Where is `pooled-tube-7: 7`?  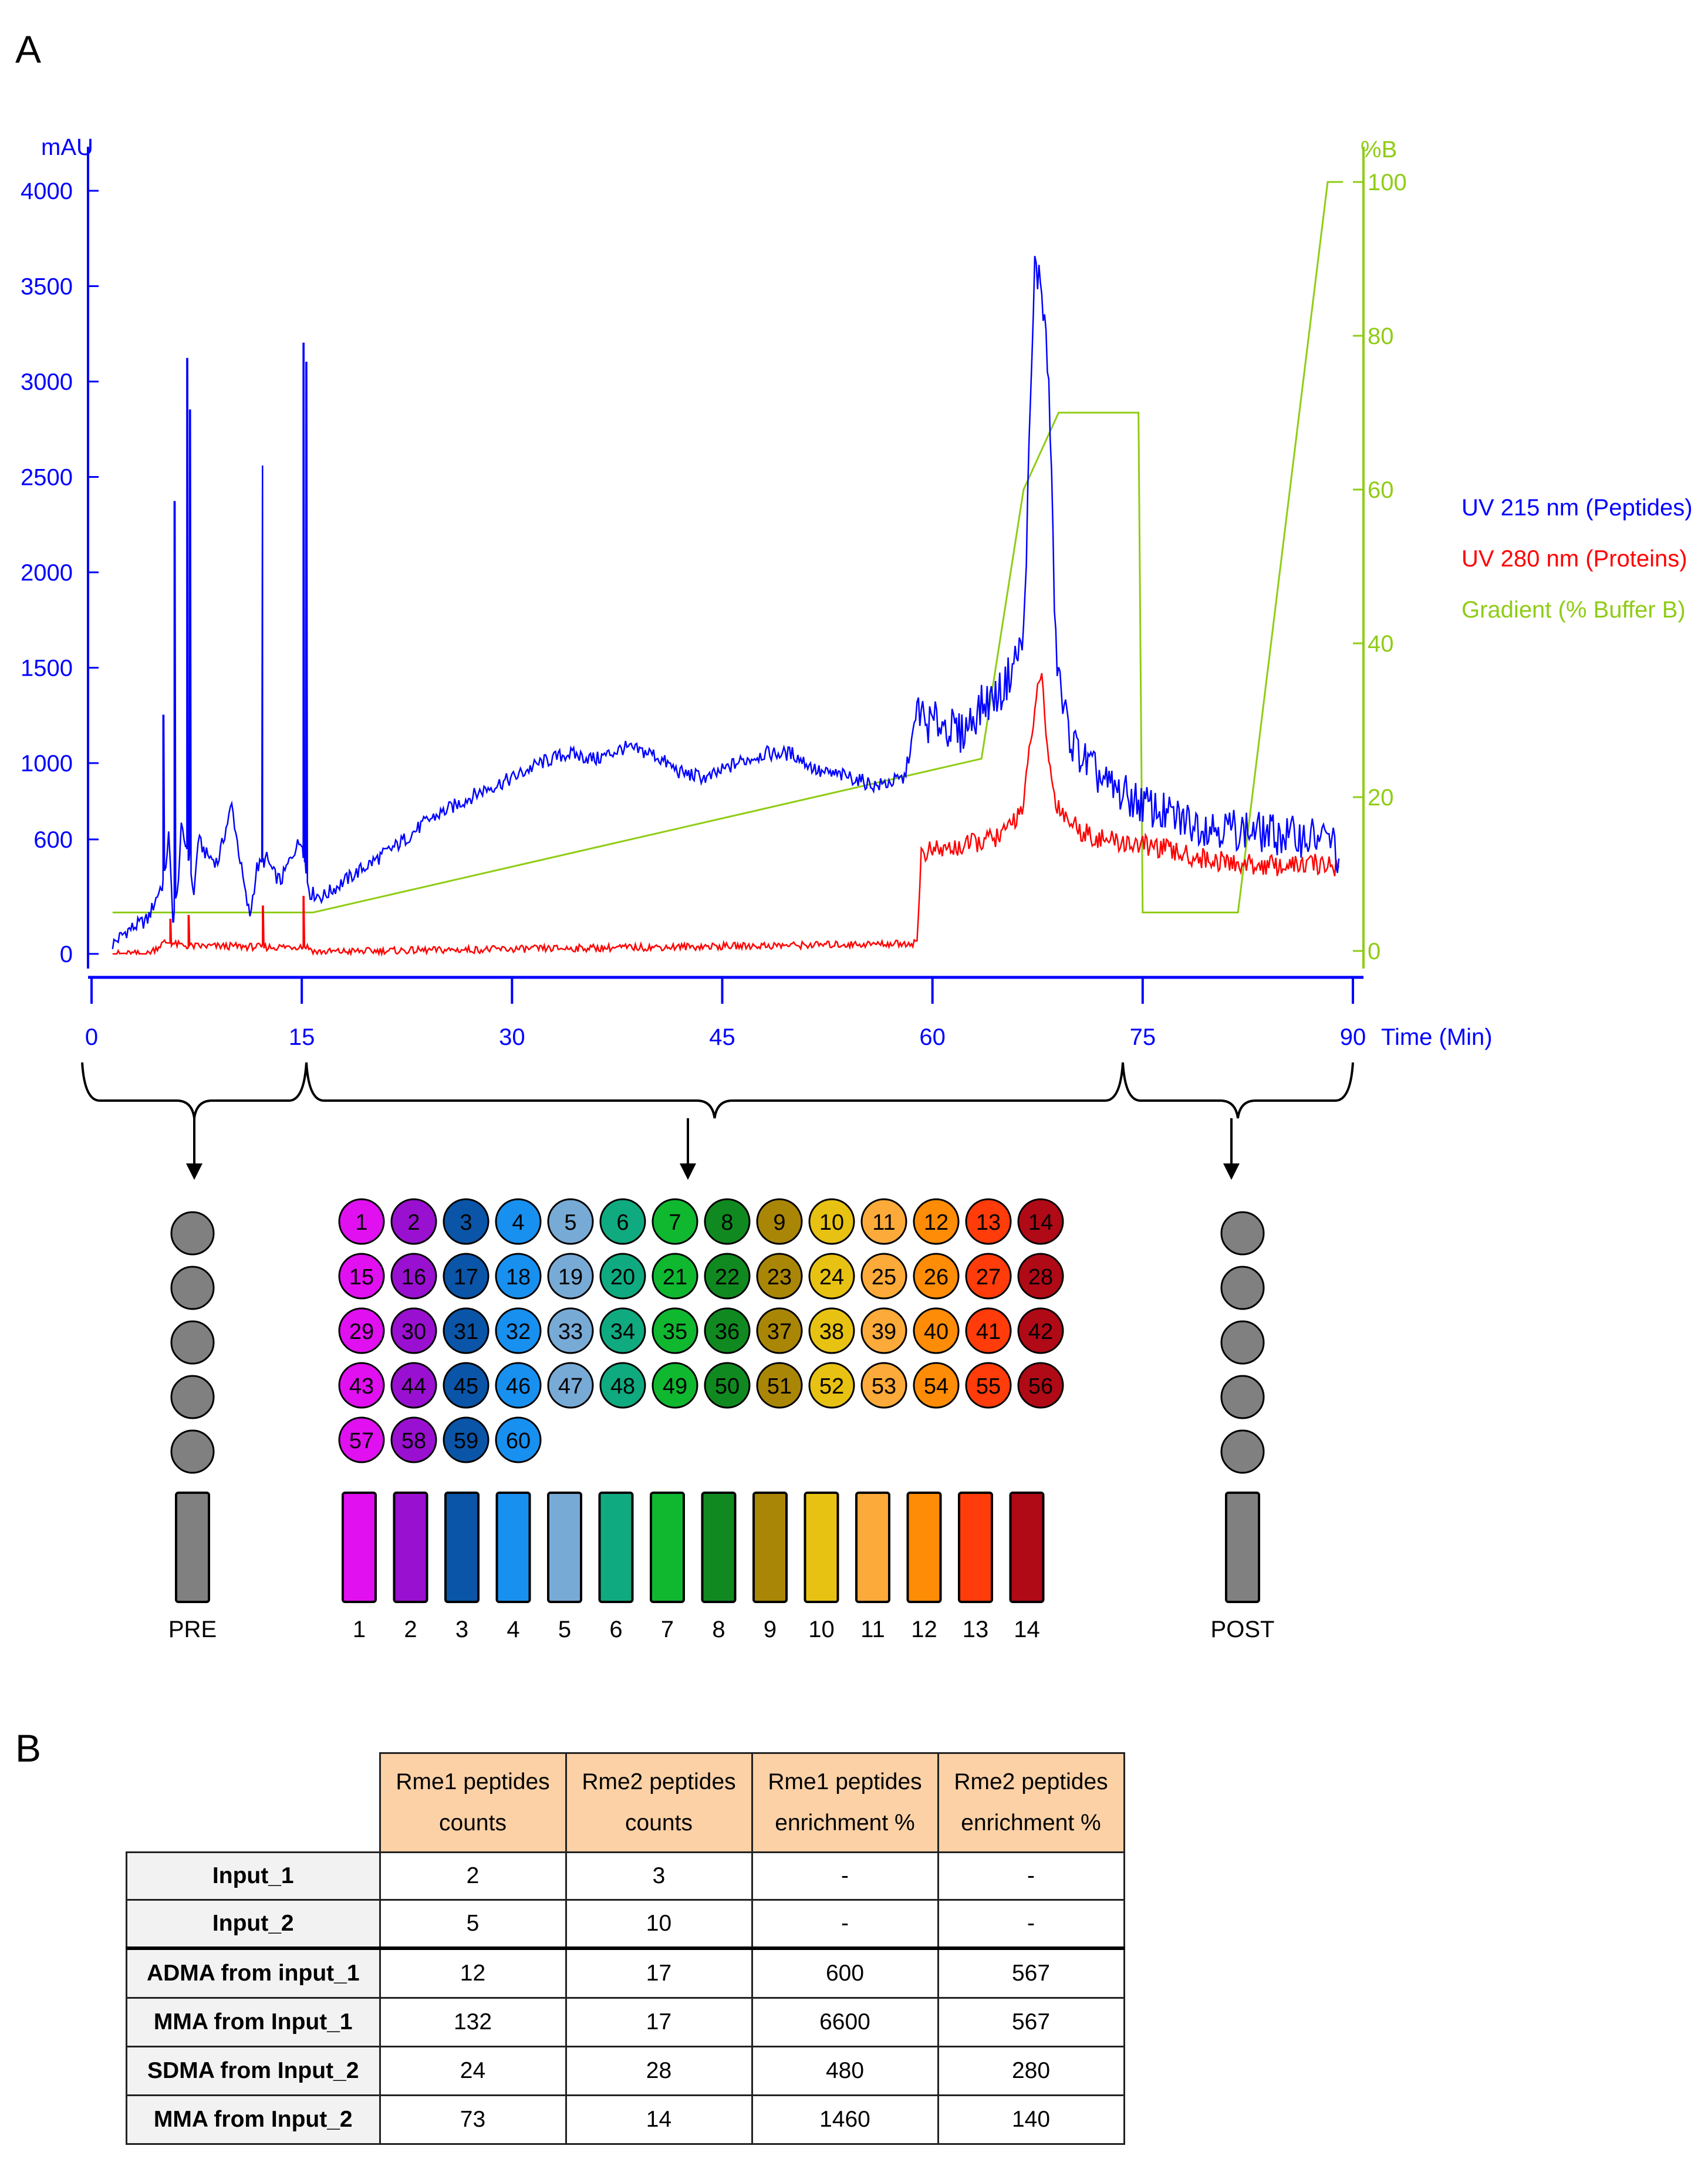
pooled-tube-7: 7 is located at coordinates (668, 1567).